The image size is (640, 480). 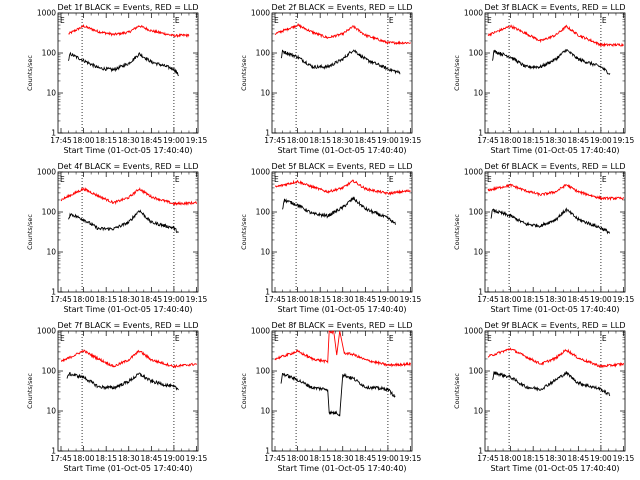 What do you see at coordinates (554, 7) in the screenshot?
I see `panel-title: Det 3f BLACK = Events, RED = LLD` at bounding box center [554, 7].